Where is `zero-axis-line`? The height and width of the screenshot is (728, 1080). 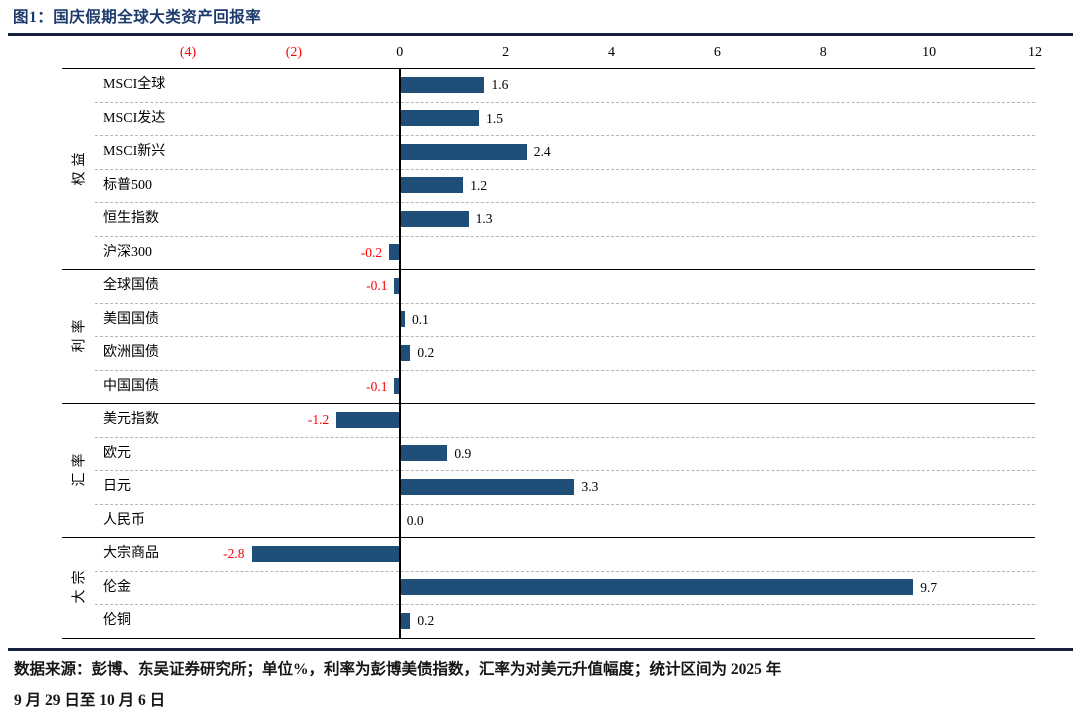
zero-axis-line is located at coordinates (399, 353).